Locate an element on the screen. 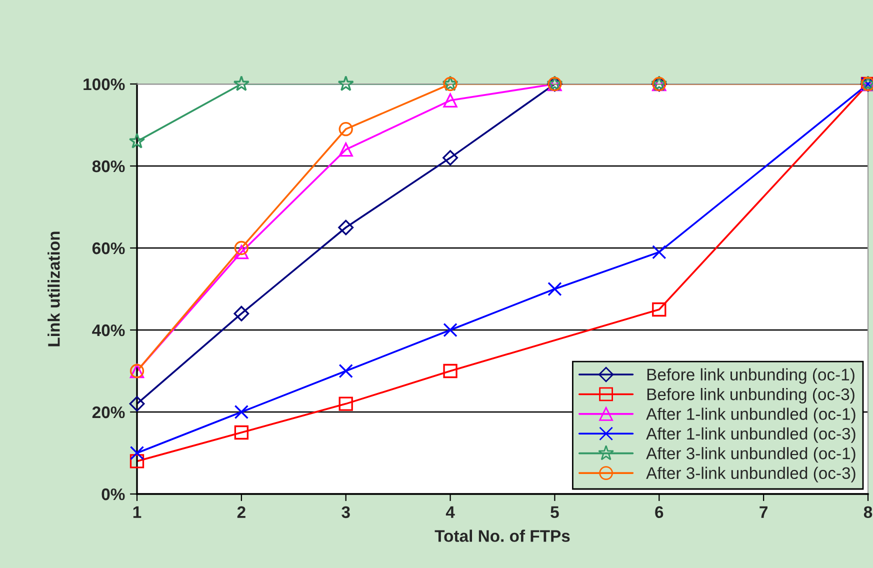  legend-label: After 3-link unbundled (oc-3) is located at coordinates (751, 474).